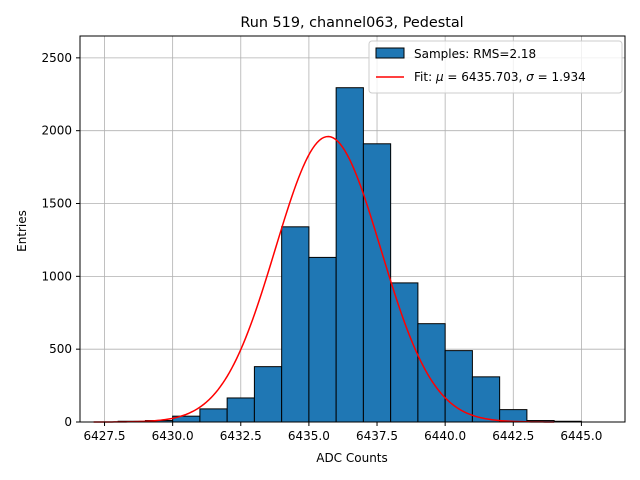 This screenshot has width=640, height=480. Describe the element at coordinates (530, 77) in the screenshot. I see `legend-fit-sigma-symbol: σ` at that location.